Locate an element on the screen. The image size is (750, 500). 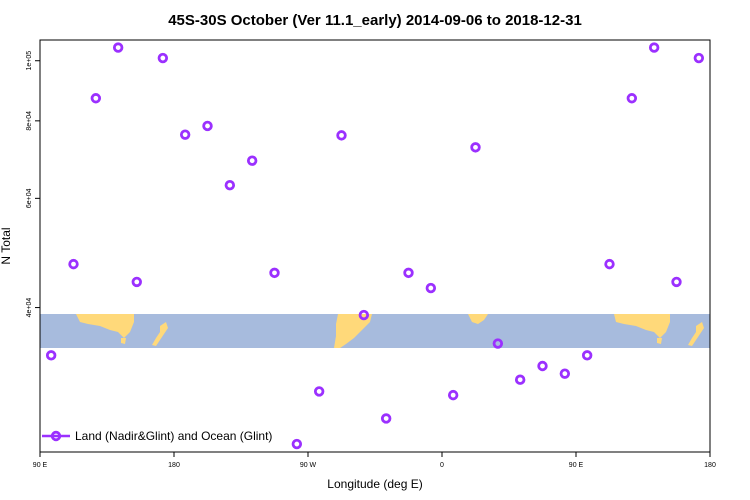
x-axis: 90 E 180 90 W 0 90 E 180 is located at coordinates (374, 460).